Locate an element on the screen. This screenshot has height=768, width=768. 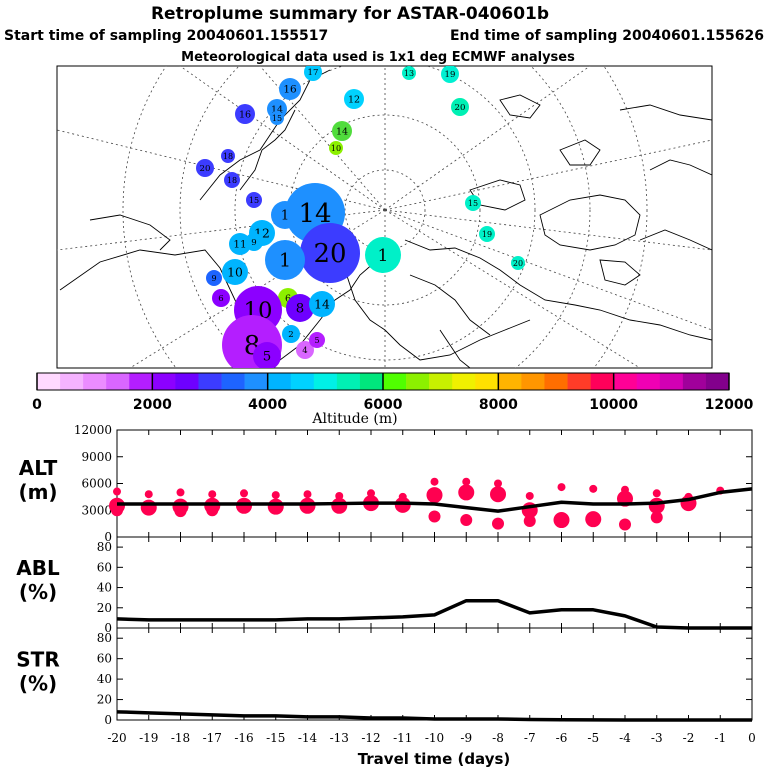
y-tick-label: 12000 is located at coordinates (93, 430).